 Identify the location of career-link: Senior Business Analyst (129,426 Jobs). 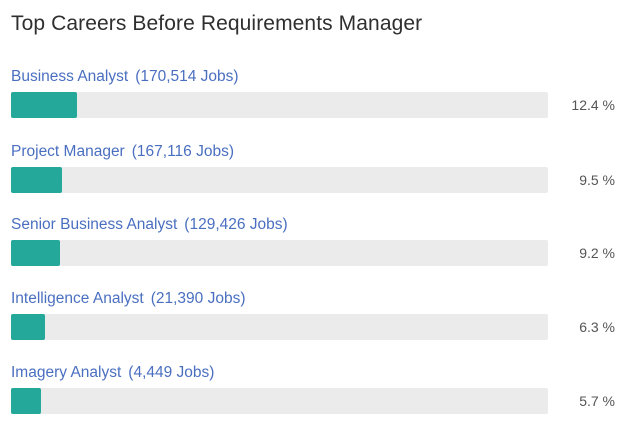
(149, 225).